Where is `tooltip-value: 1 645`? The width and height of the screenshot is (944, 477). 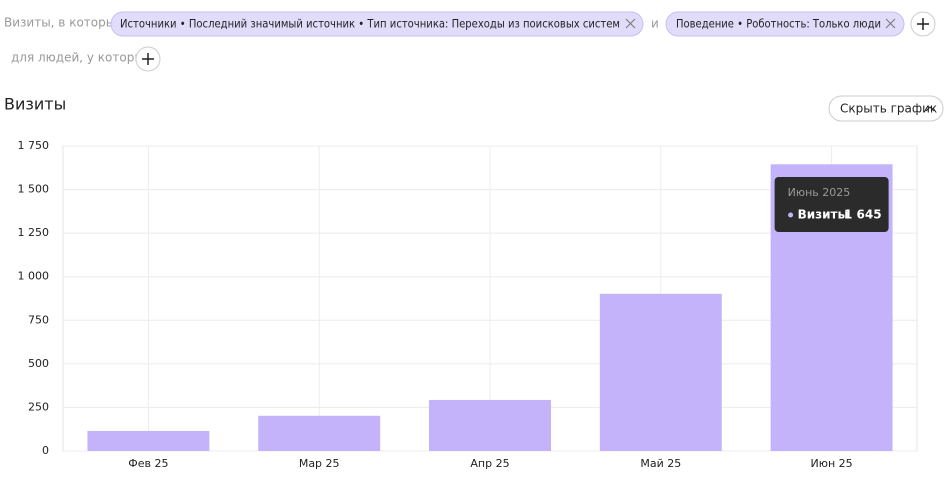 tooltip-value: 1 645 is located at coordinates (863, 215).